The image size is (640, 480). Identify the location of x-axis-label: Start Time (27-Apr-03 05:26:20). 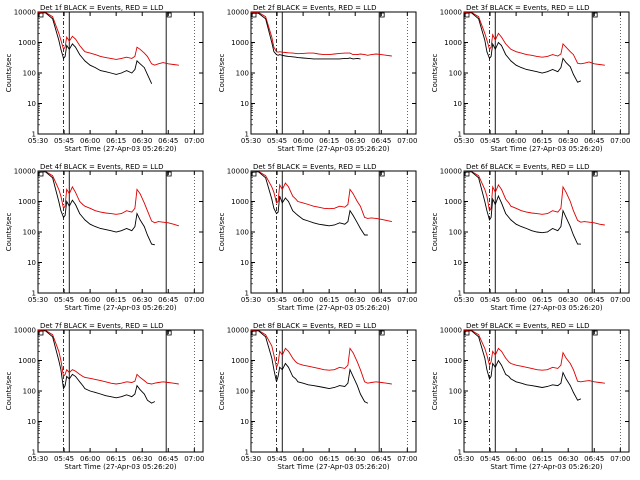
(120, 149).